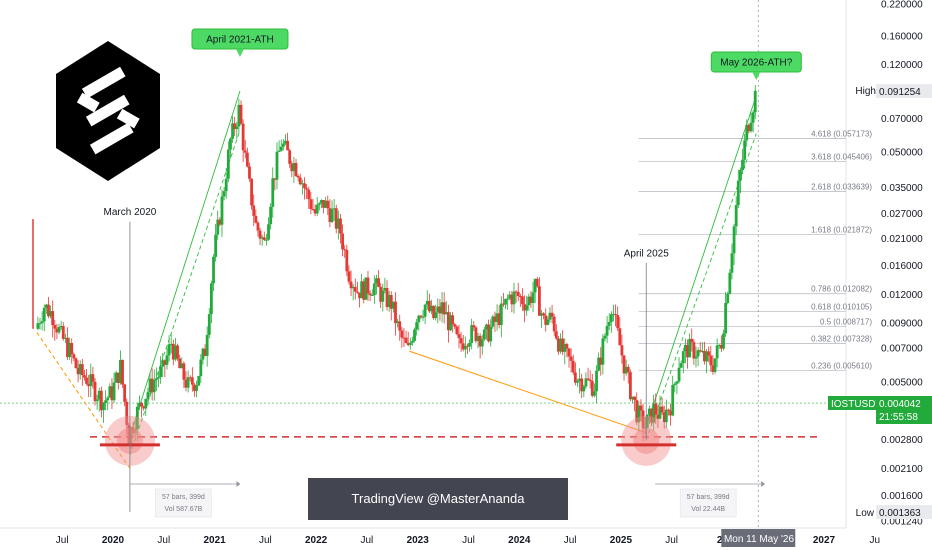 The image size is (932, 550). Describe the element at coordinates (841, 230) in the screenshot. I see `fib-level-label: 1.618 (0.021872)` at that location.